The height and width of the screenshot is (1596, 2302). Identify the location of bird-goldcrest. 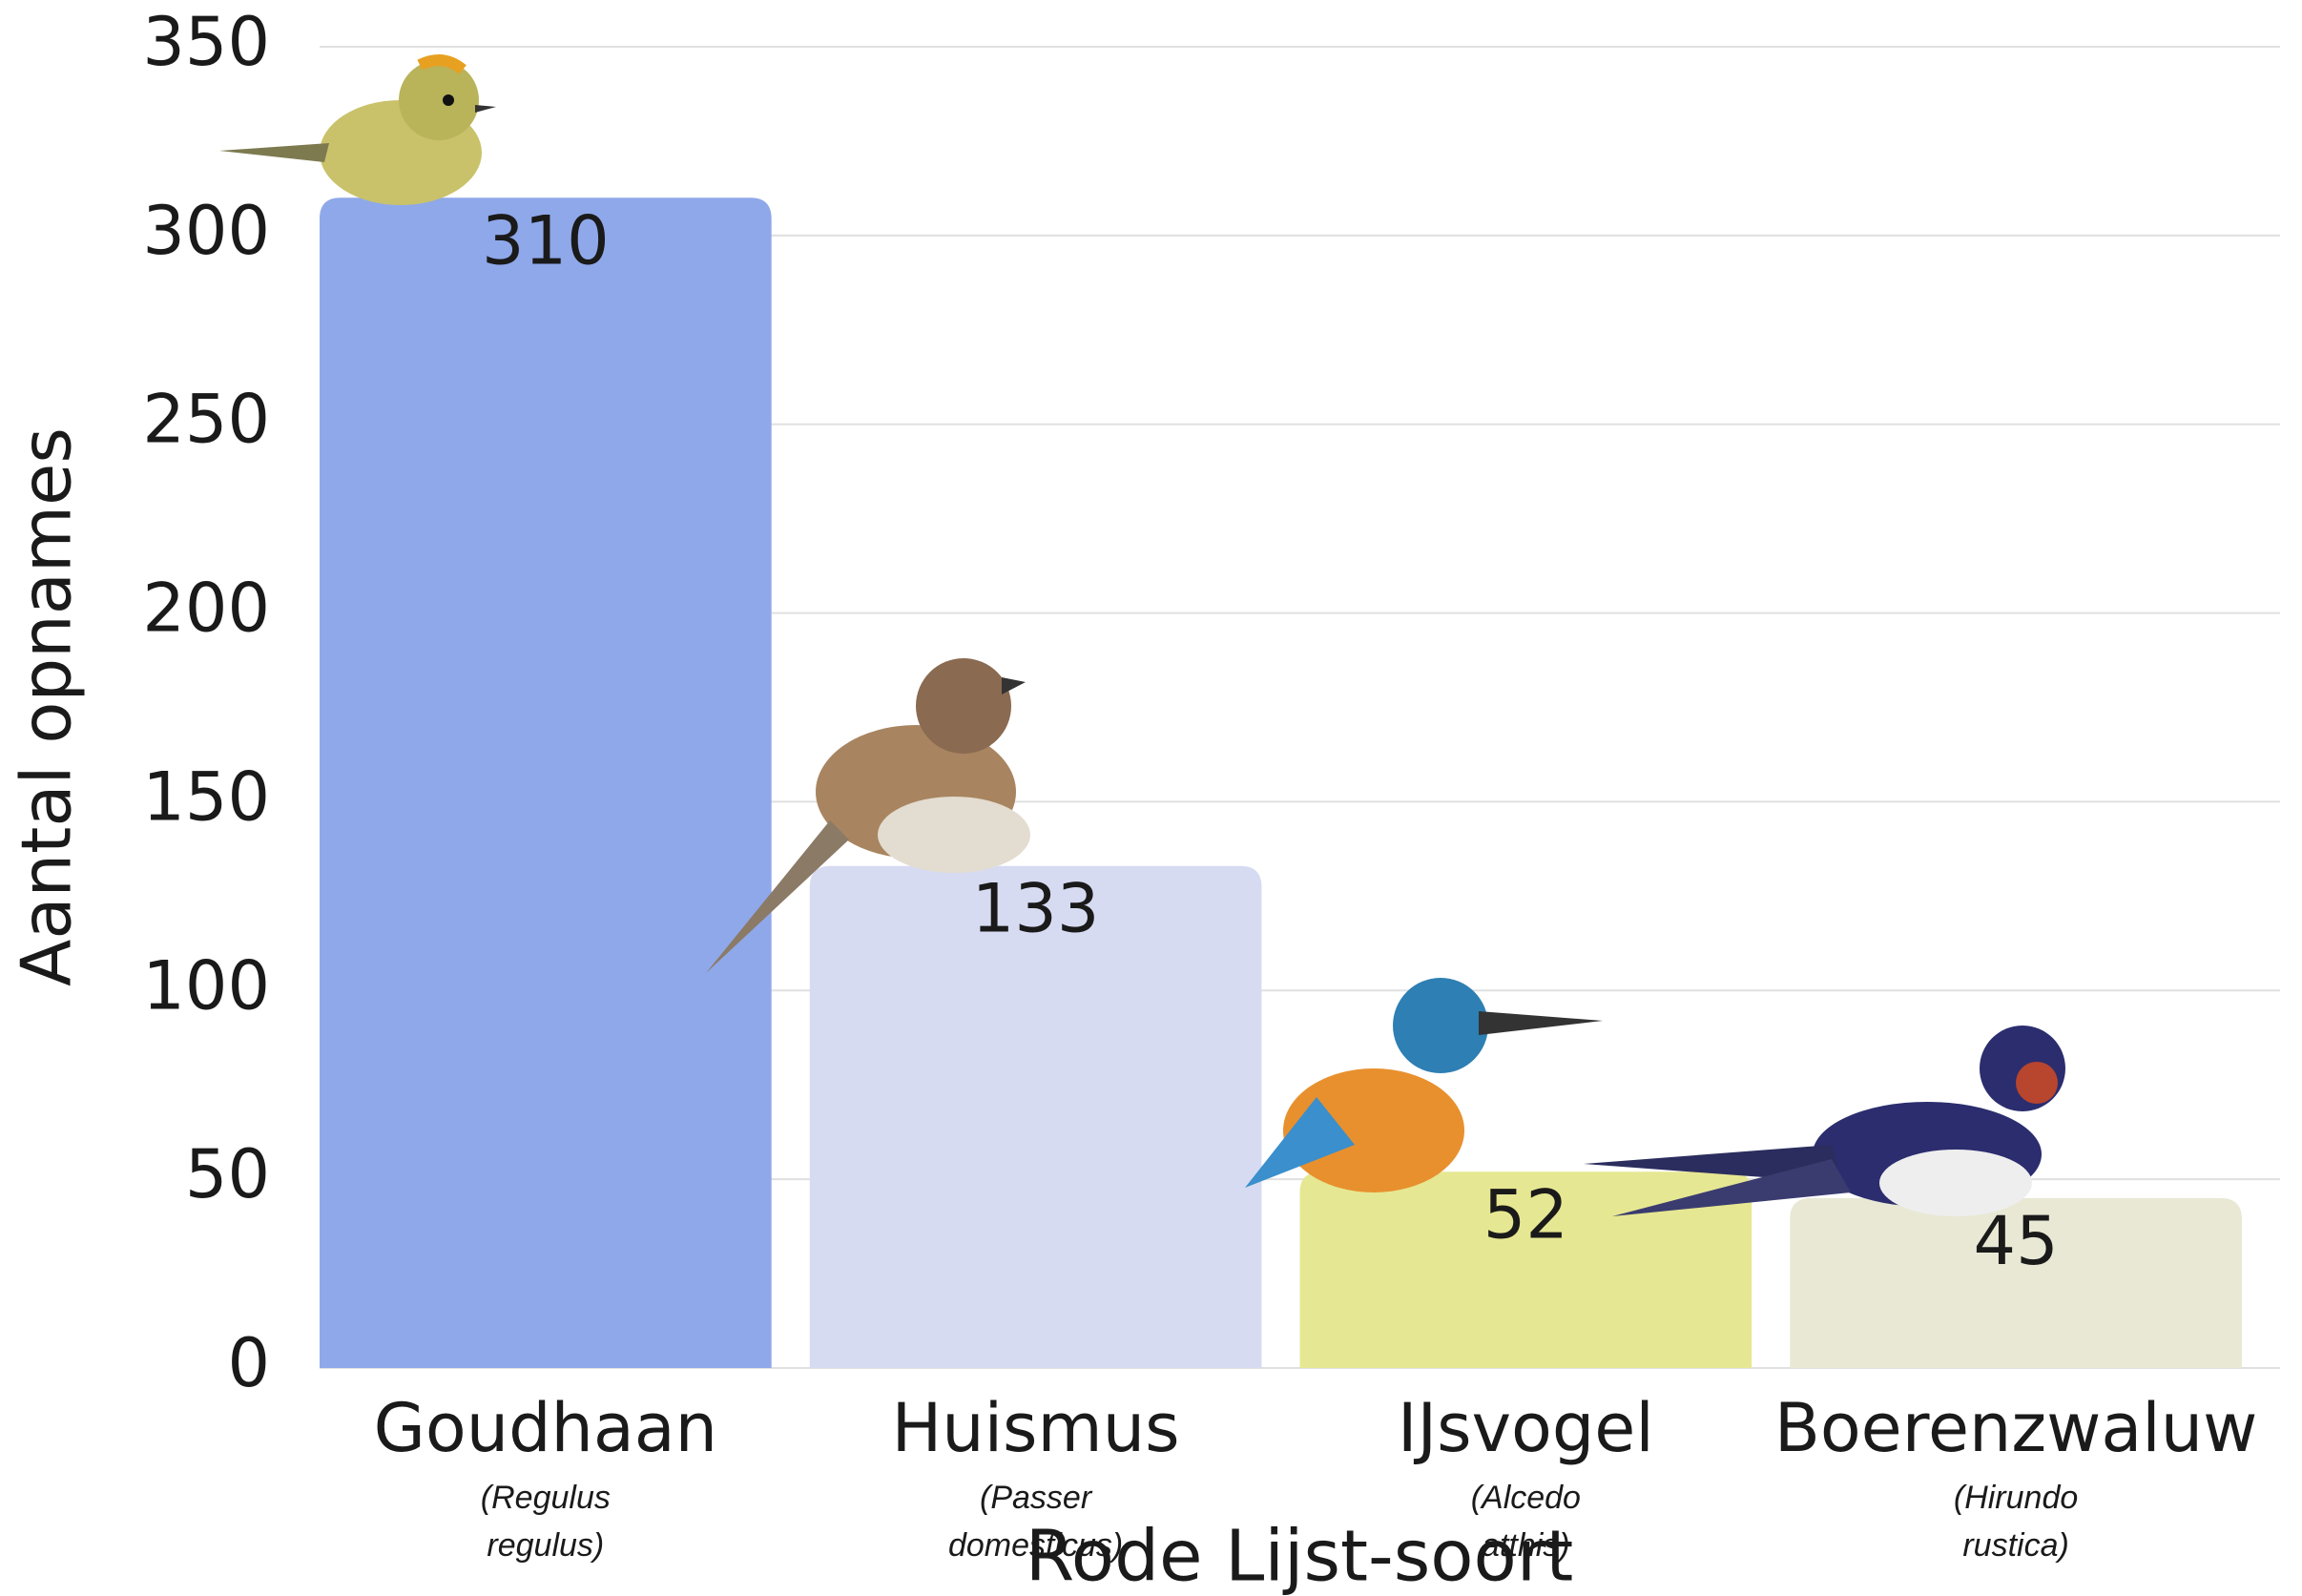
(357, 129).